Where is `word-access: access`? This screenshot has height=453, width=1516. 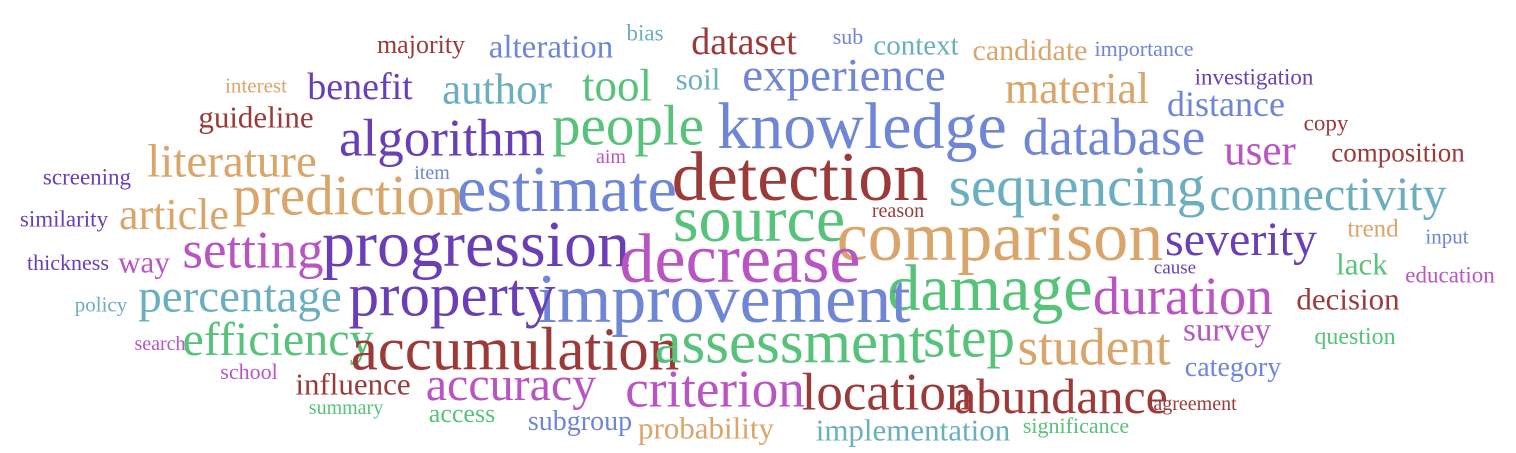 word-access: access is located at coordinates (462, 413).